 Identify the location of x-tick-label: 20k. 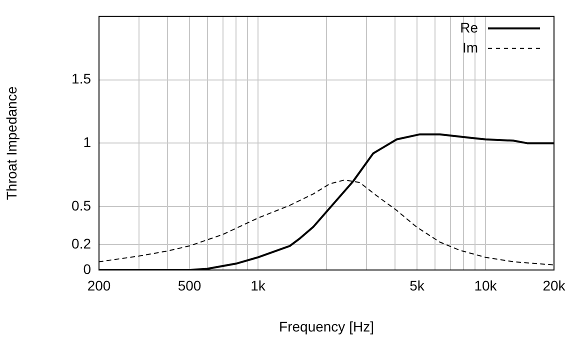
(554, 285).